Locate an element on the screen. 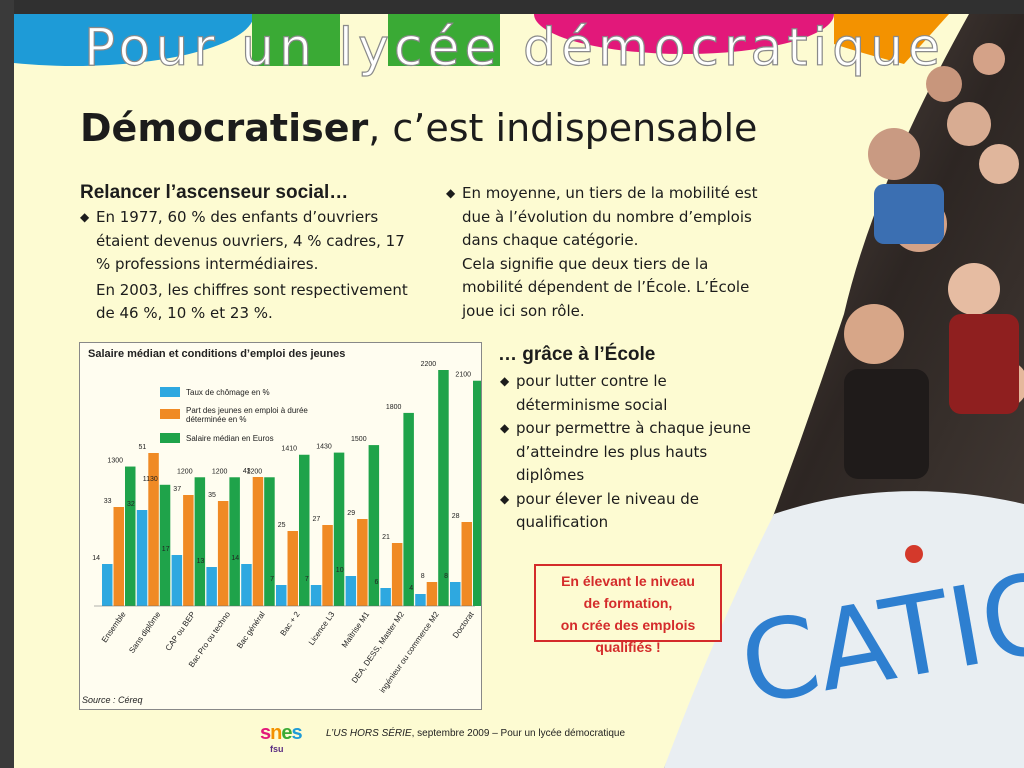  title-rest: , c’est indispensable is located at coordinates (563, 128).